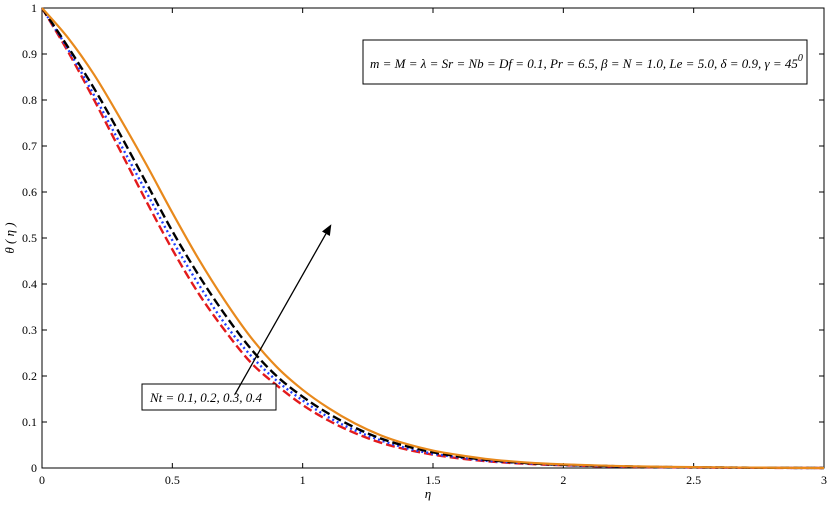 The image size is (829, 512). What do you see at coordinates (327, 230) in the screenshot?
I see `trend-arrow-head` at bounding box center [327, 230].